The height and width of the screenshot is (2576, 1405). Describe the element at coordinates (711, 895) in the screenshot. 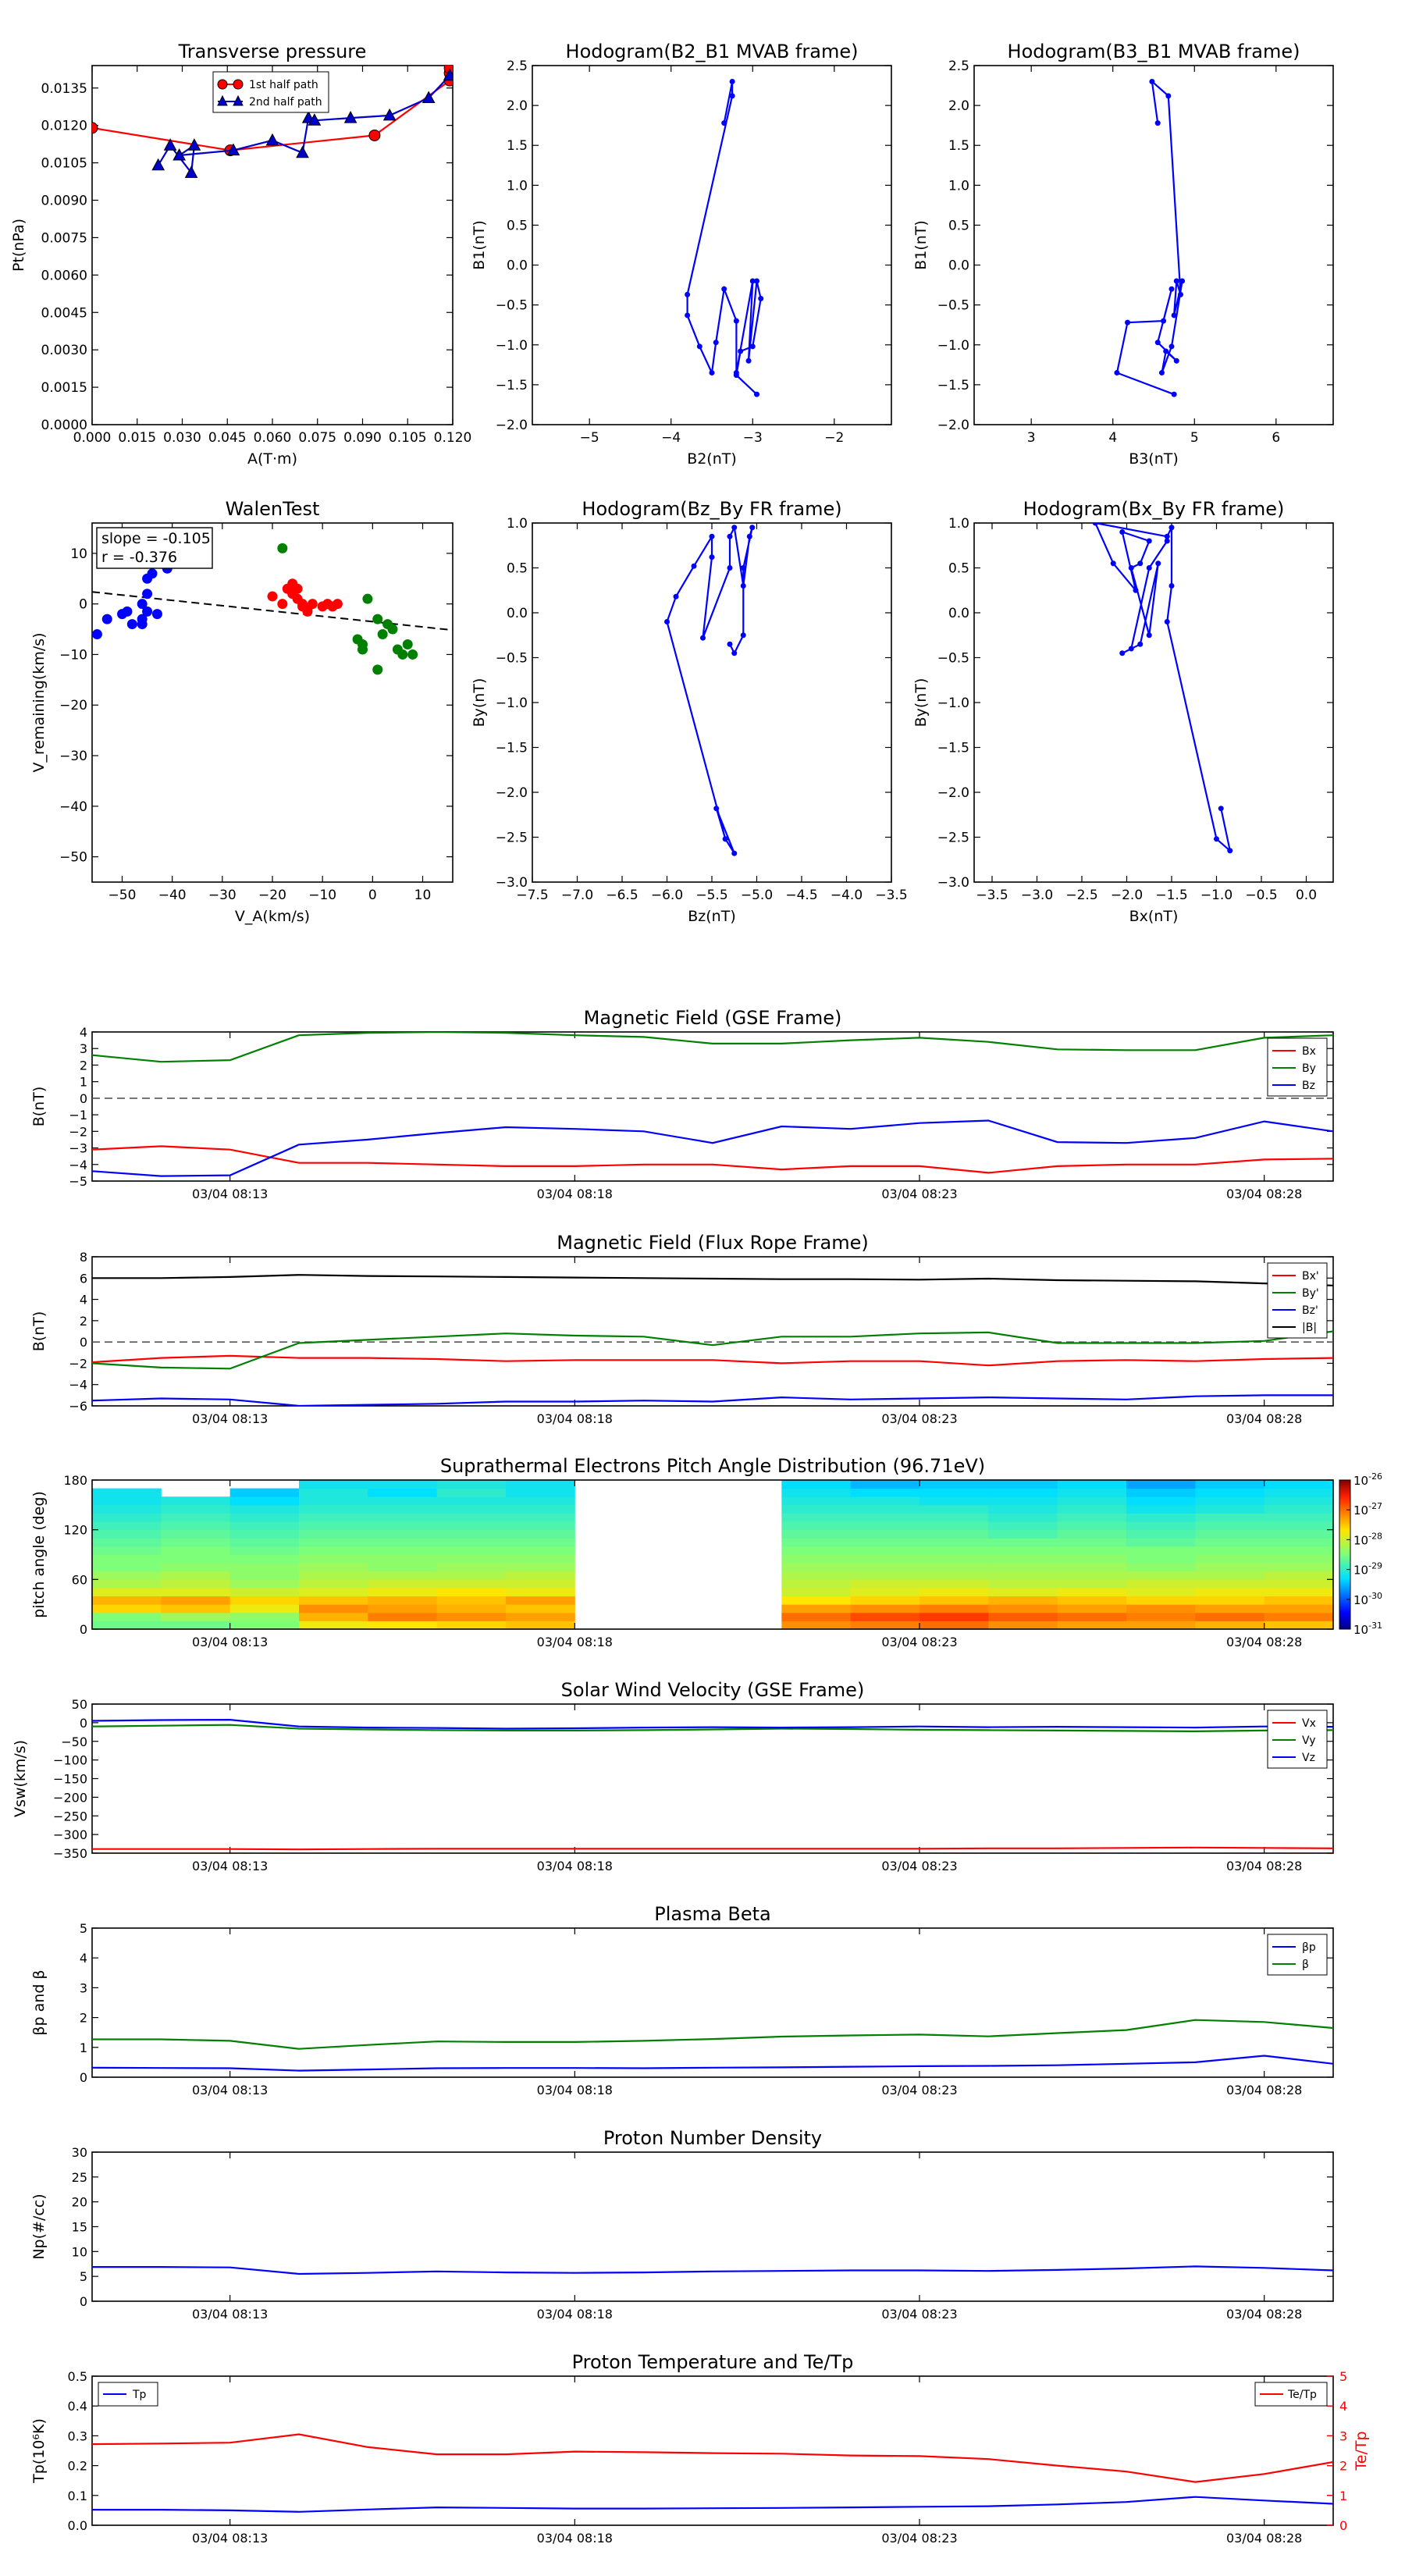

I see `x-tick-label: −5.5` at that location.